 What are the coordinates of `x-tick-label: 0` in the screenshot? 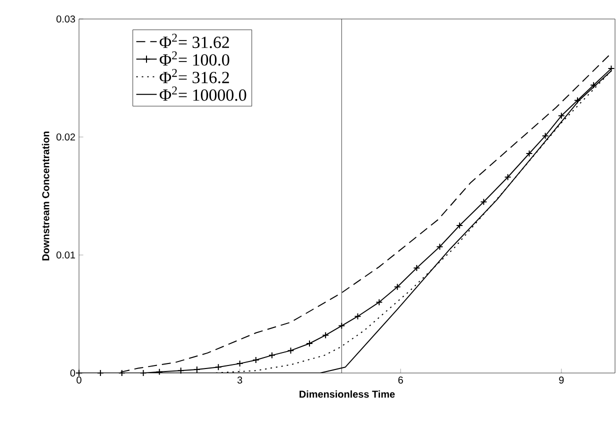 It's located at (79, 380).